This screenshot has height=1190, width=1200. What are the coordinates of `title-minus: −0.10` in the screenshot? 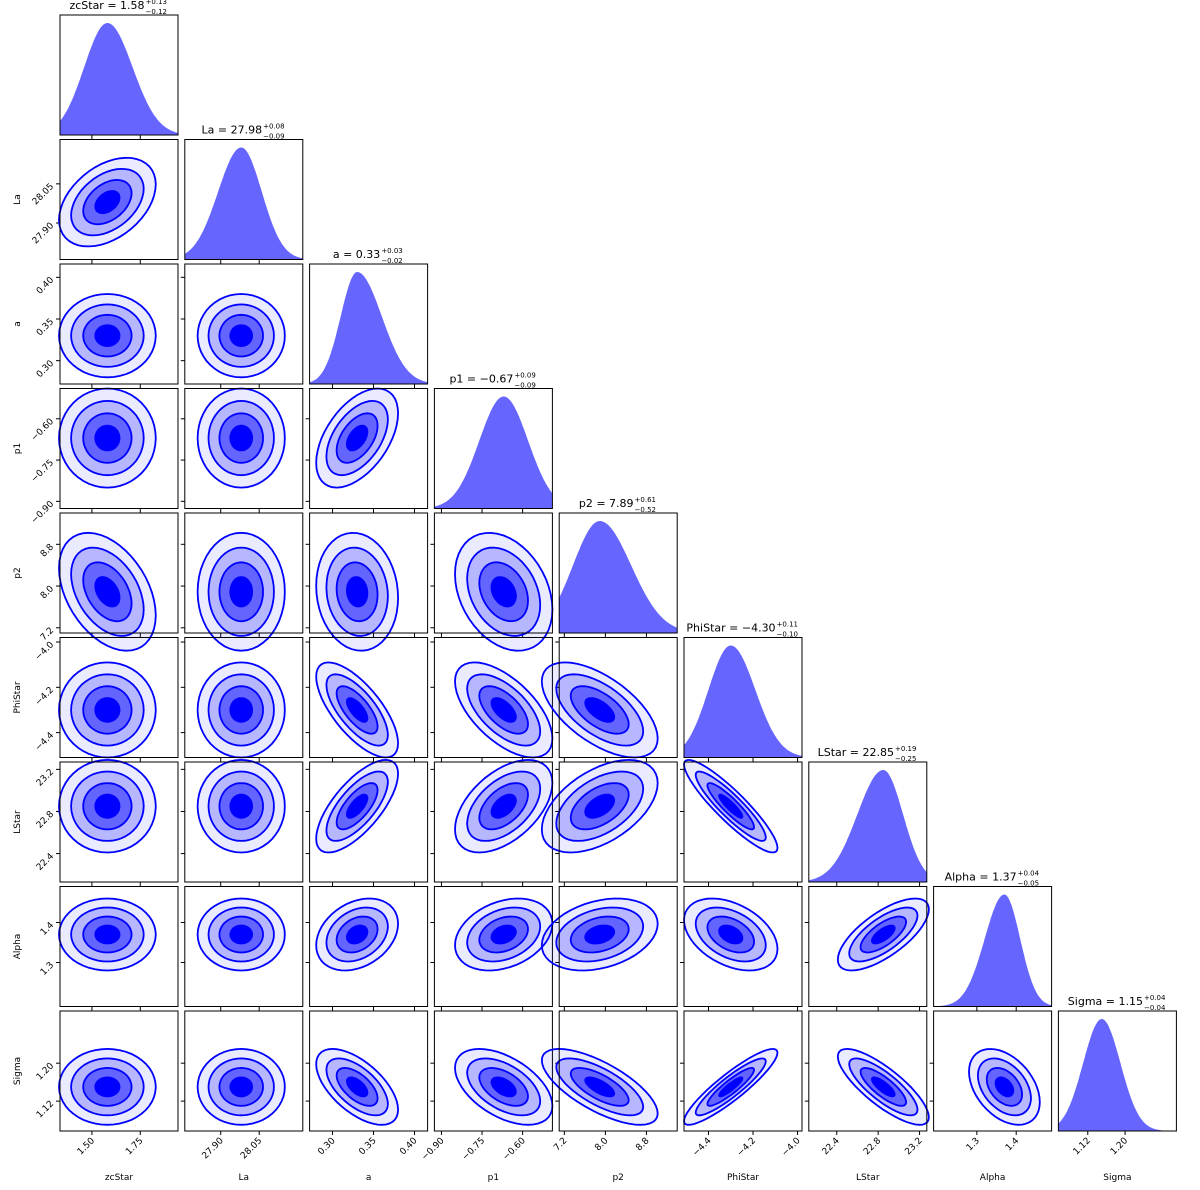 It's located at (787, 635).